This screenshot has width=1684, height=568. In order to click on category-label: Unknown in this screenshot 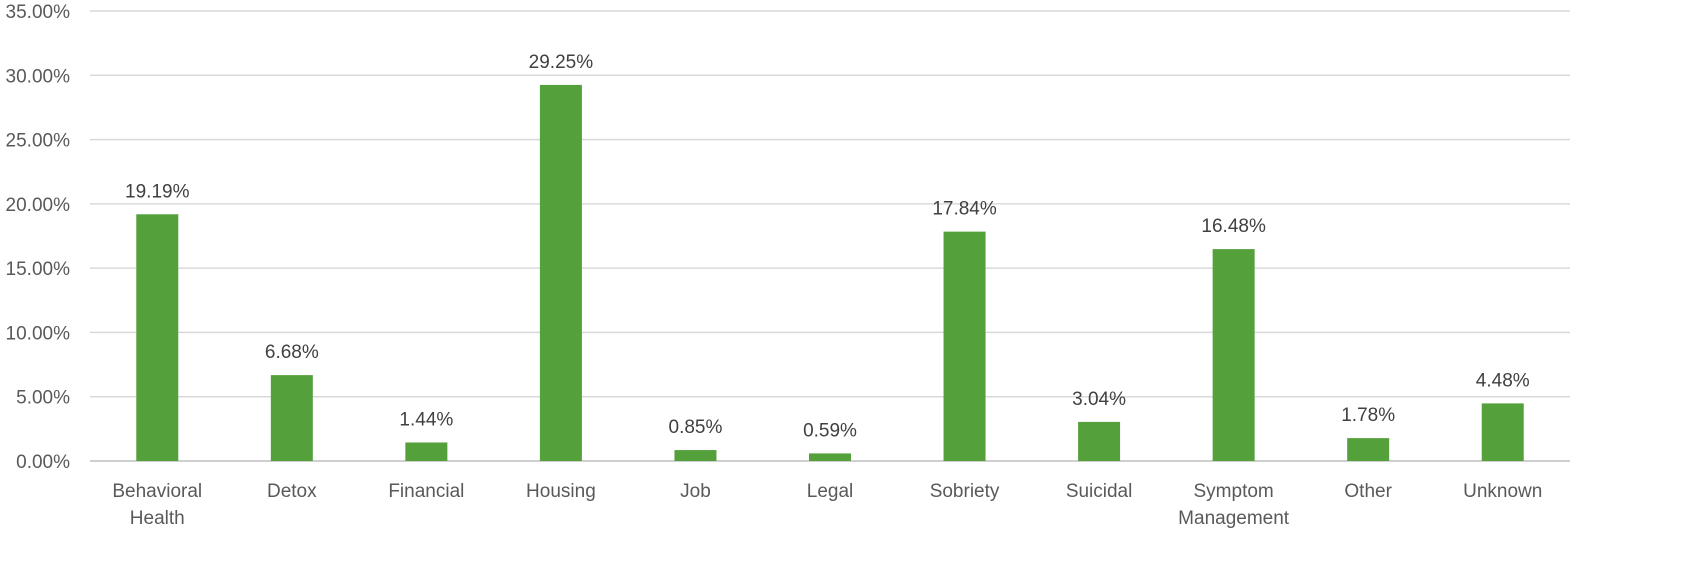, I will do `click(1502, 491)`.